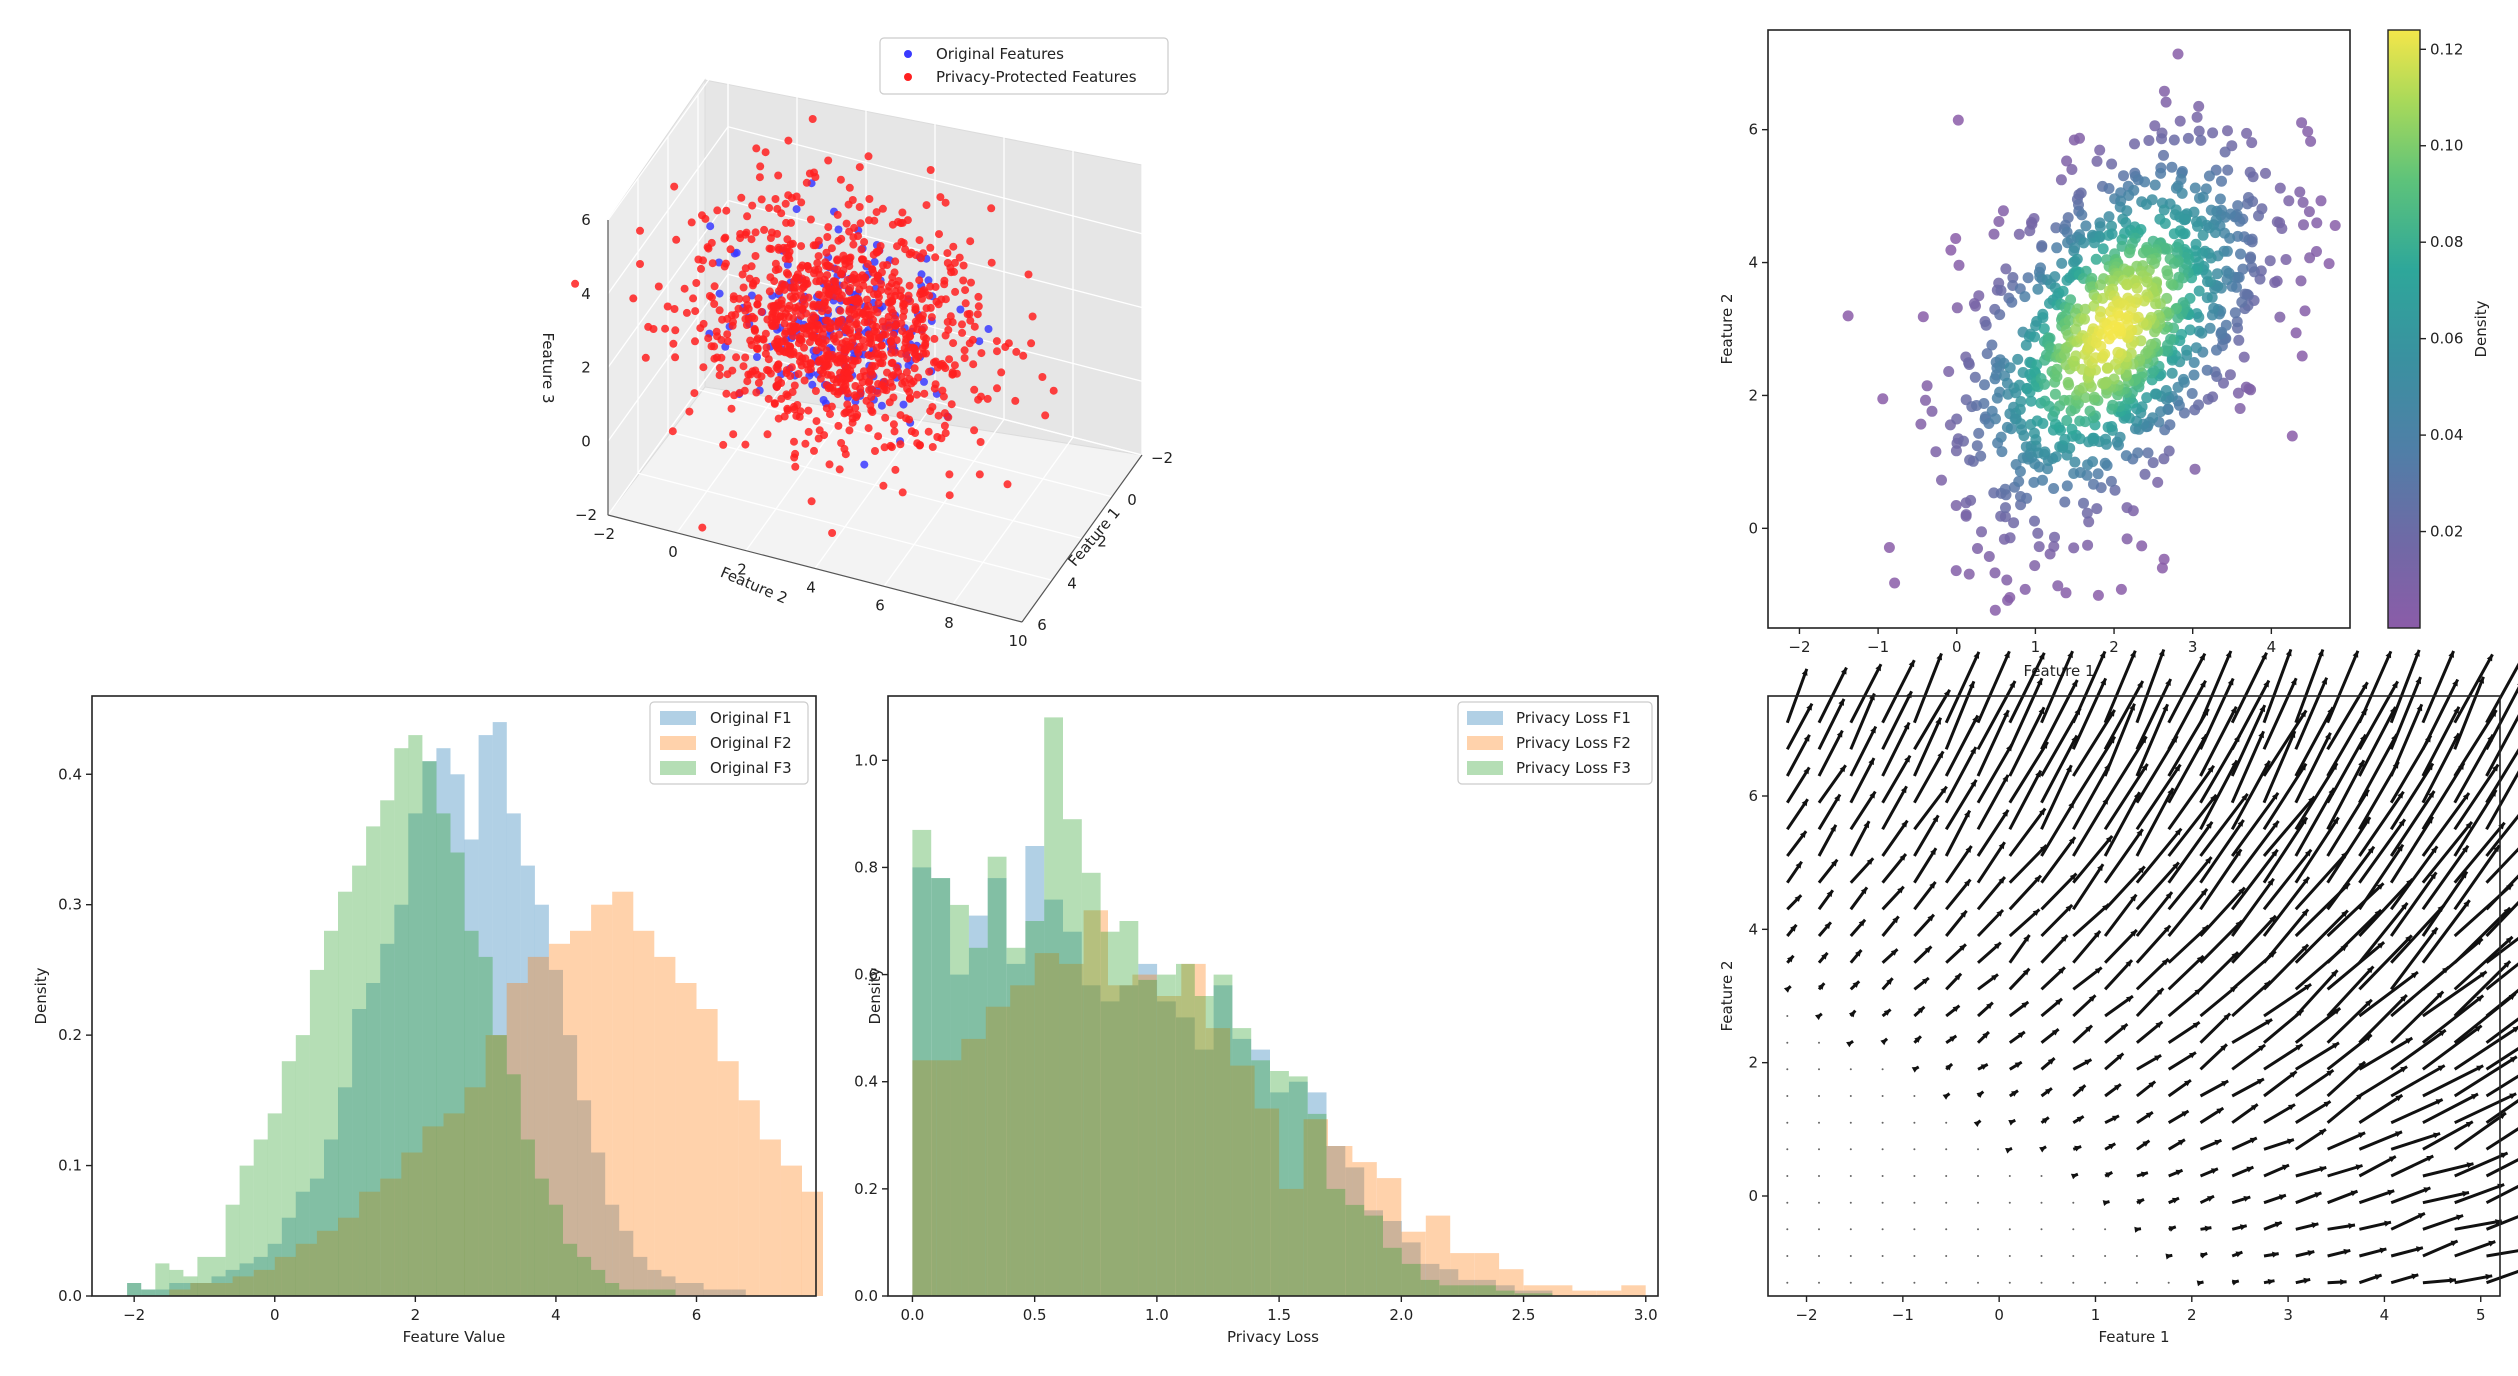 This screenshot has width=2518, height=1376. Describe the element at coordinates (1036, 77) in the screenshot. I see `legend-3d-label-protected: Privacy-Protected Features` at that location.